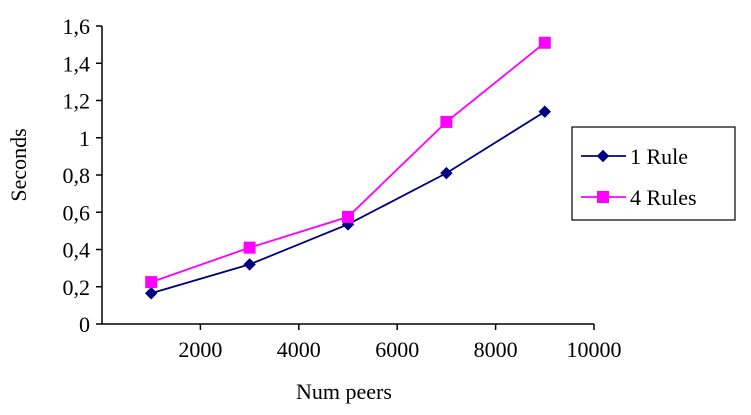 The width and height of the screenshot is (751, 415). I want to click on x-axis-ticks: 2000 4000 6000 8000 10000, so click(400, 343).